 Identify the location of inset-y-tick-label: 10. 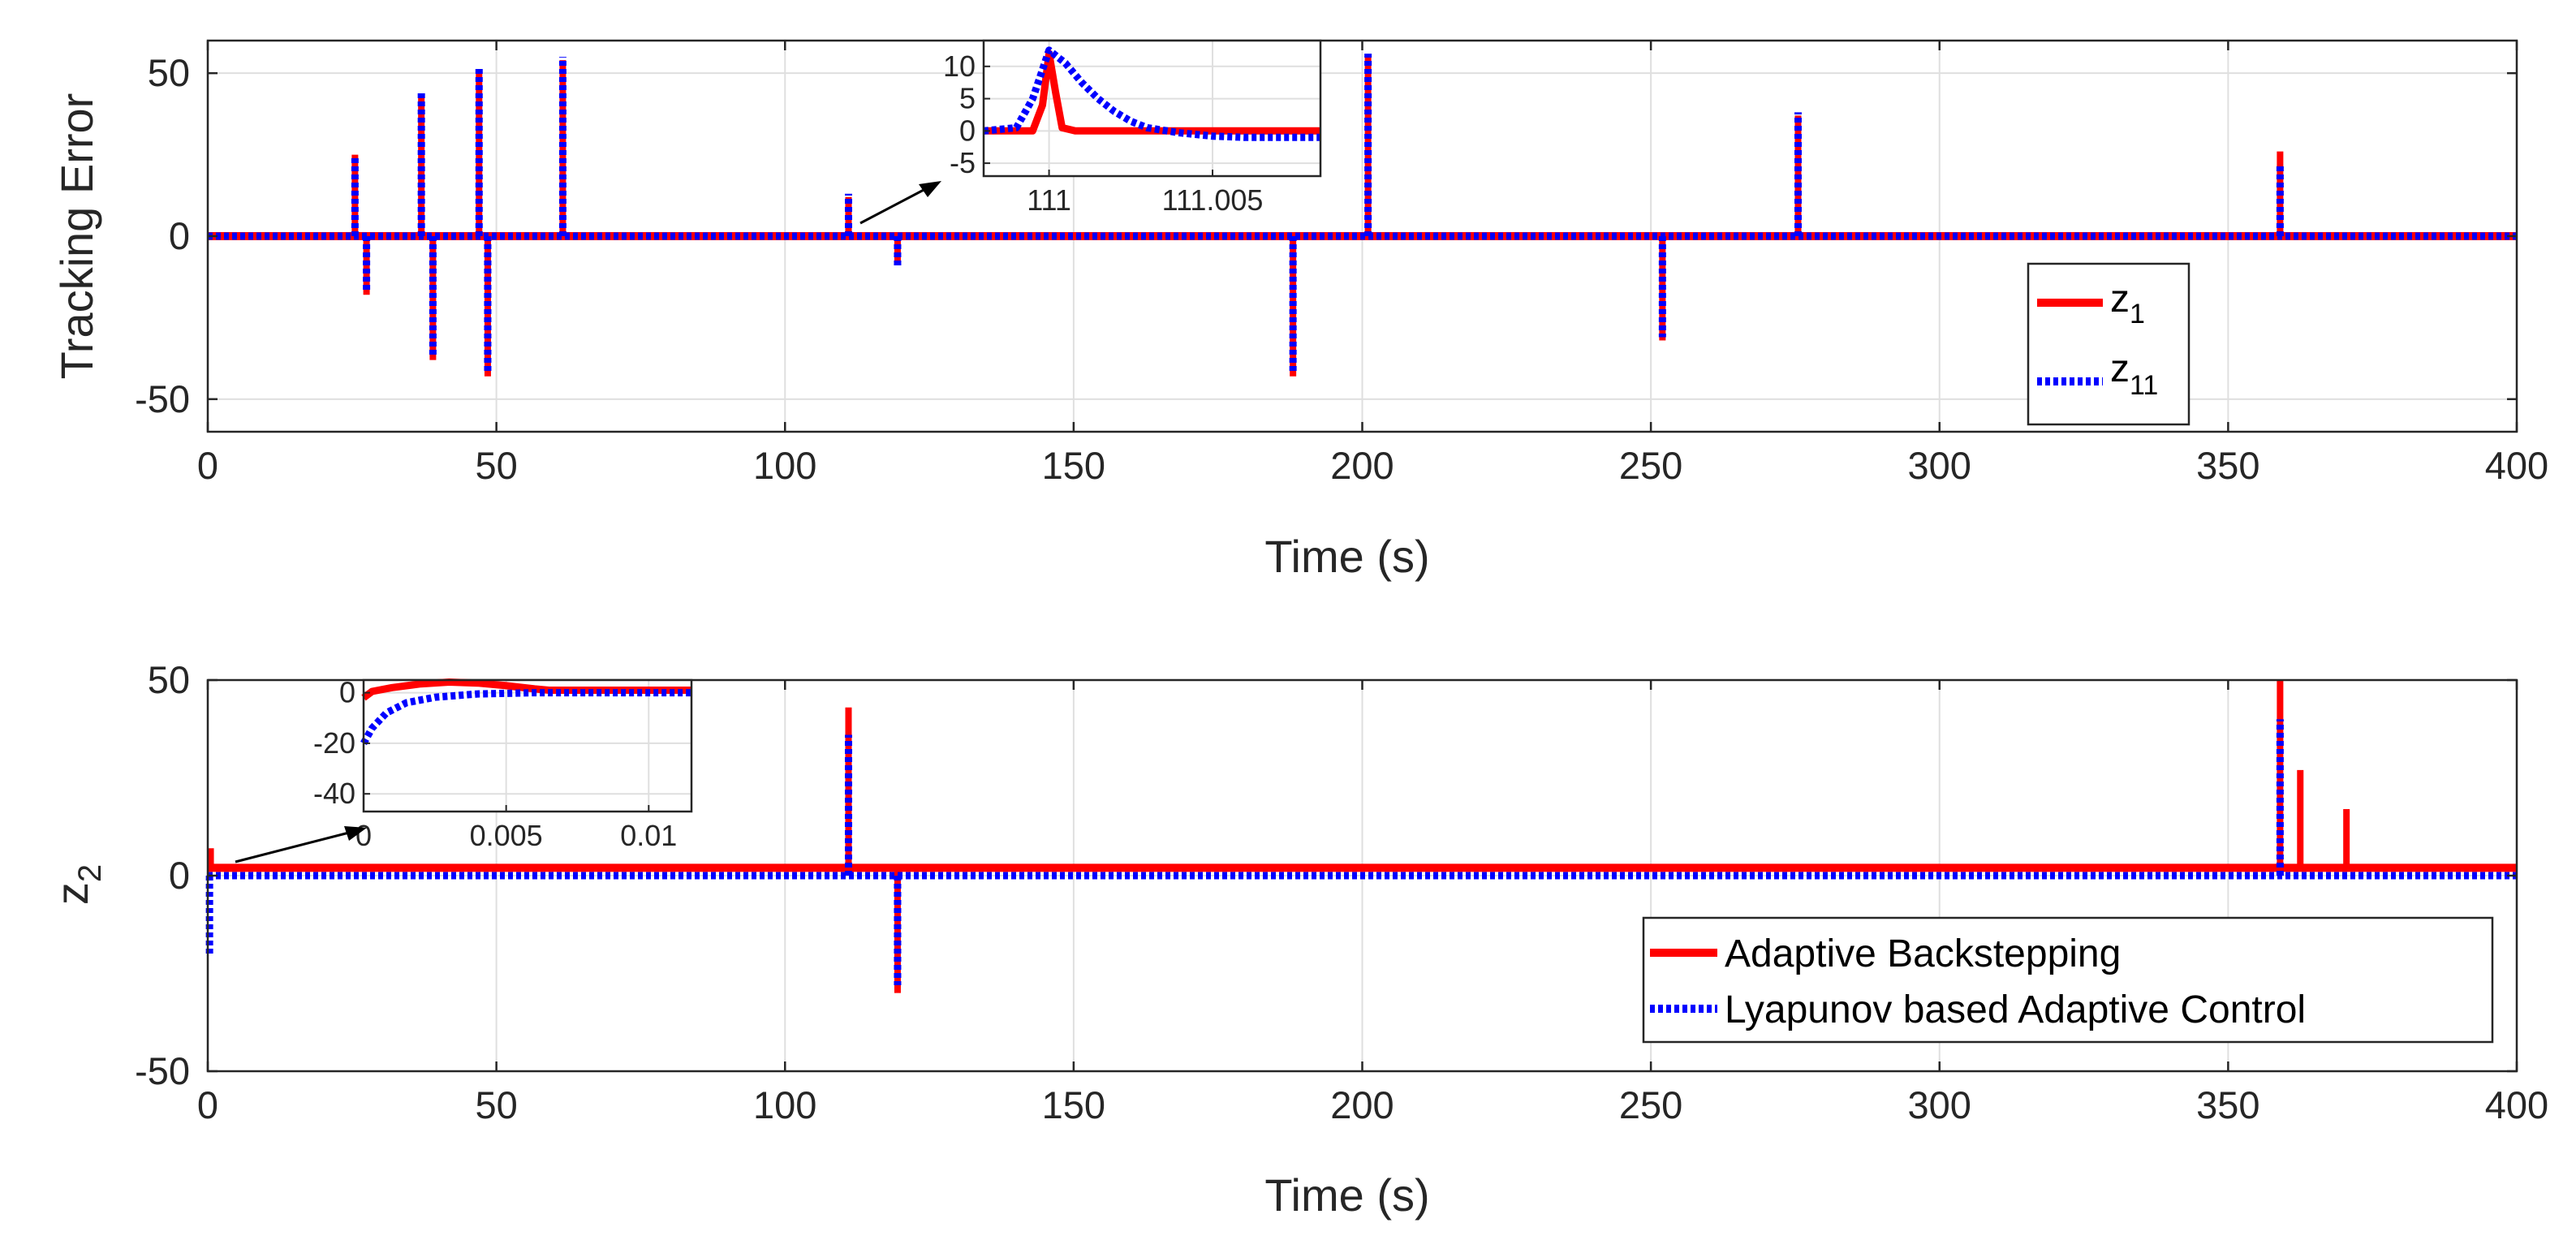
(960, 67).